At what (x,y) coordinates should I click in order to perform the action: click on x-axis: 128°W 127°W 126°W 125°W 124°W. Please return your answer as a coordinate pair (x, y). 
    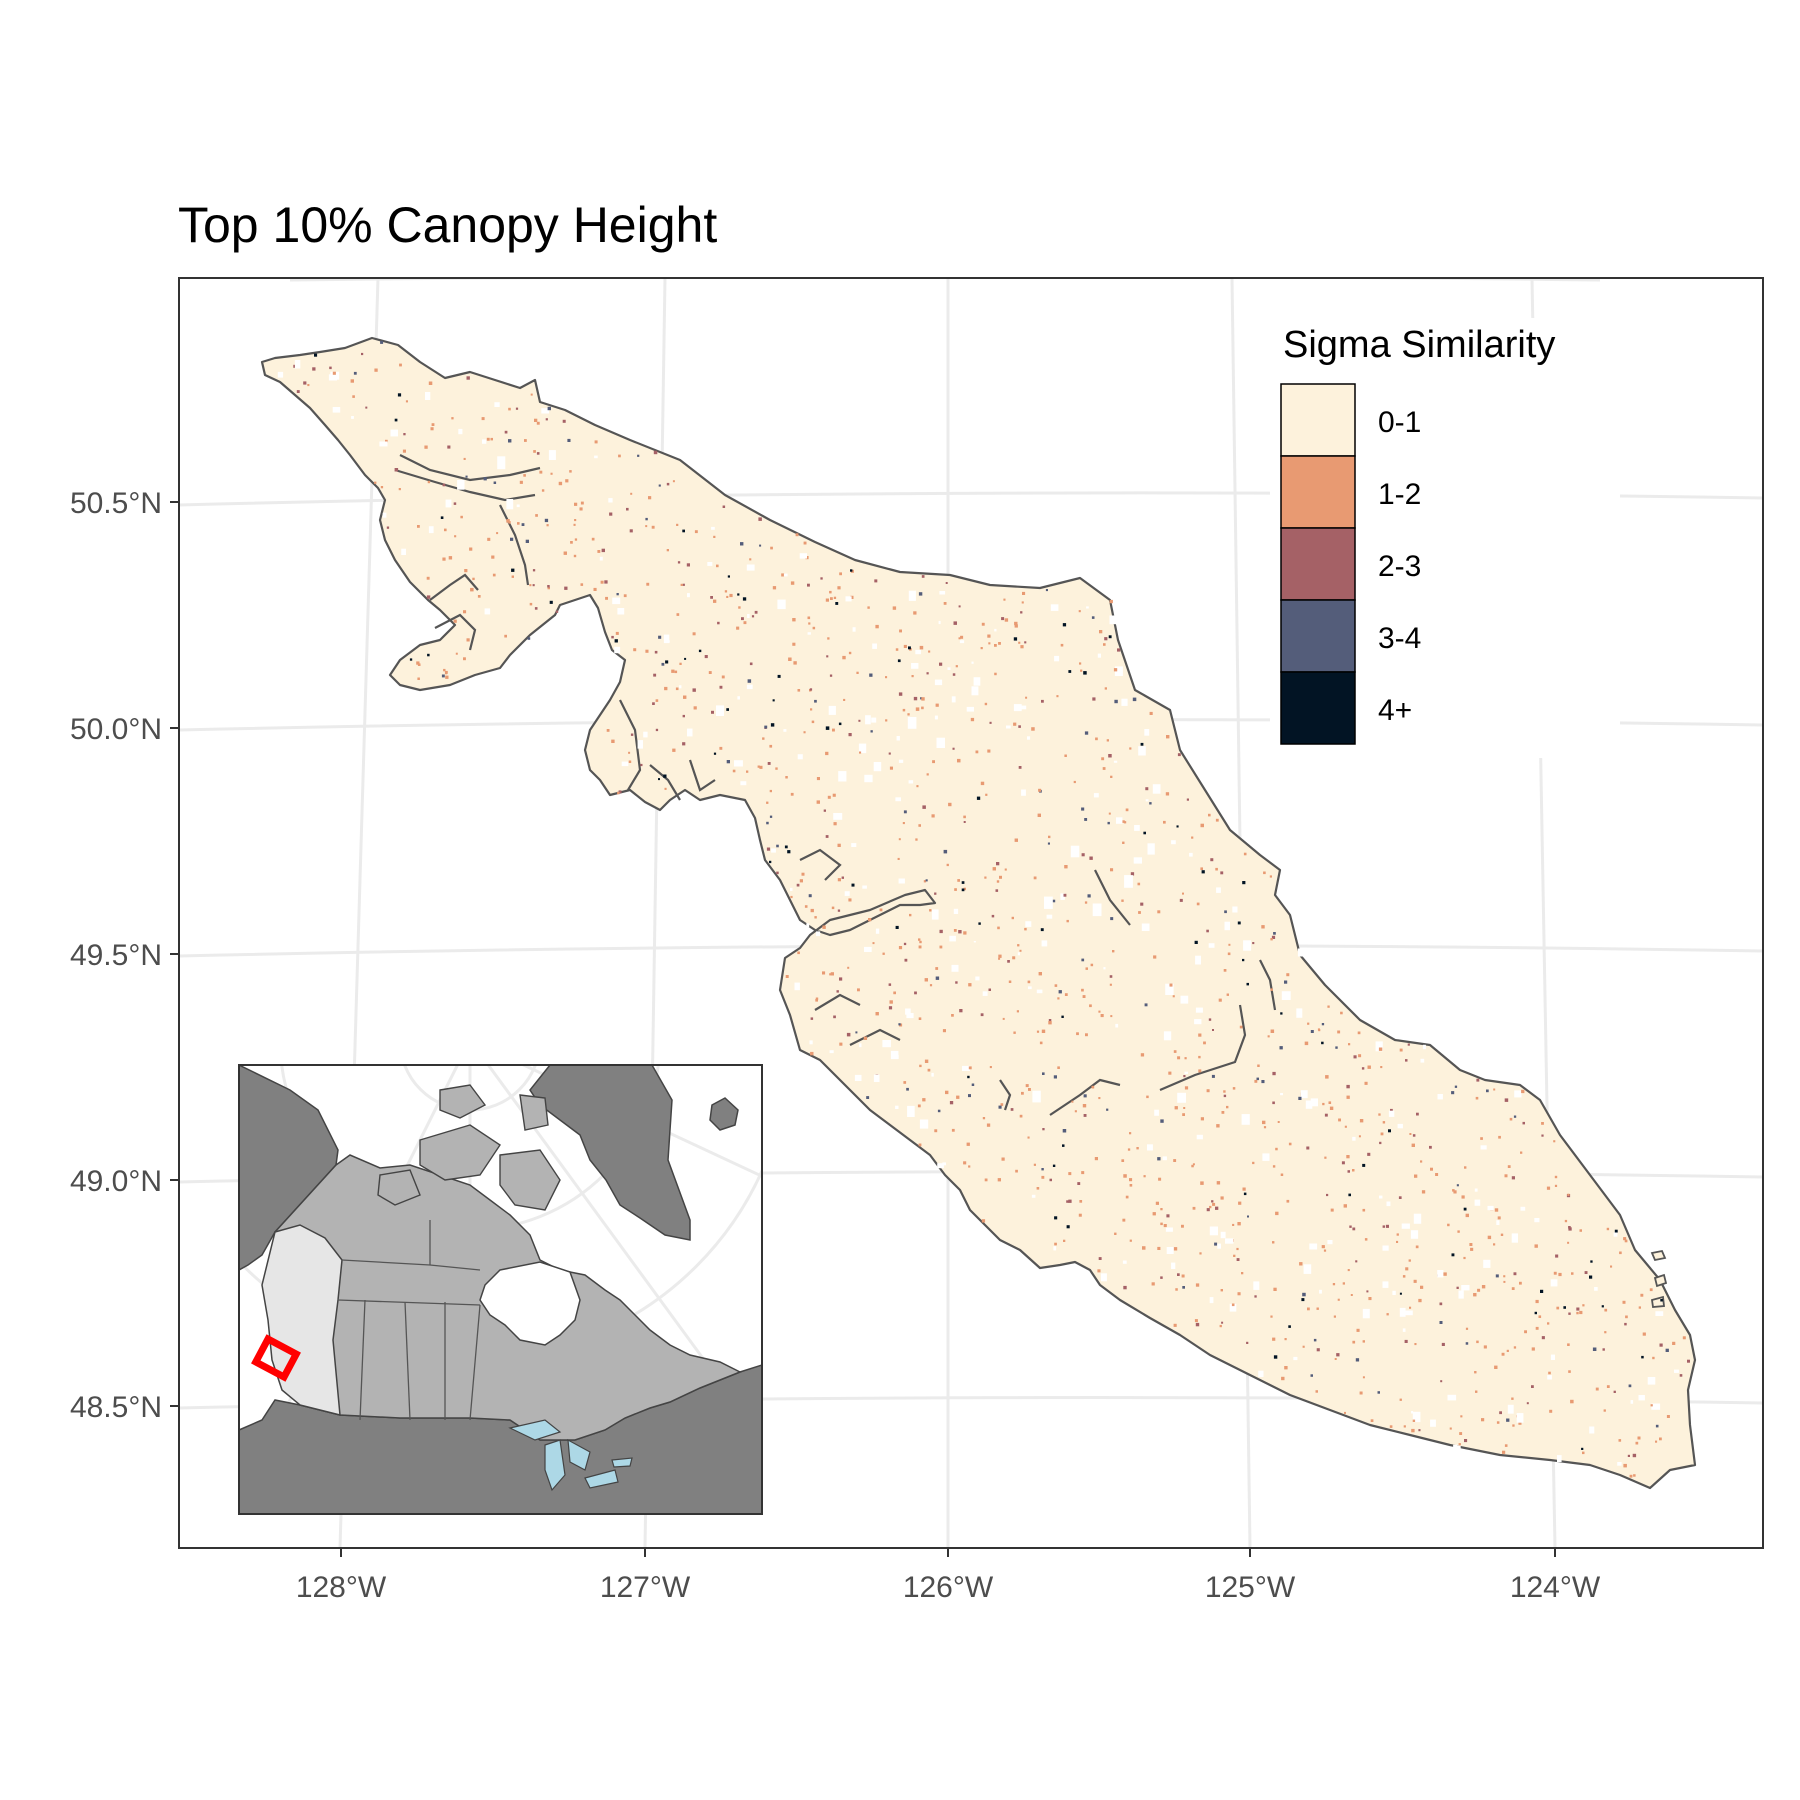
    Looking at the image, I should click on (948, 1576).